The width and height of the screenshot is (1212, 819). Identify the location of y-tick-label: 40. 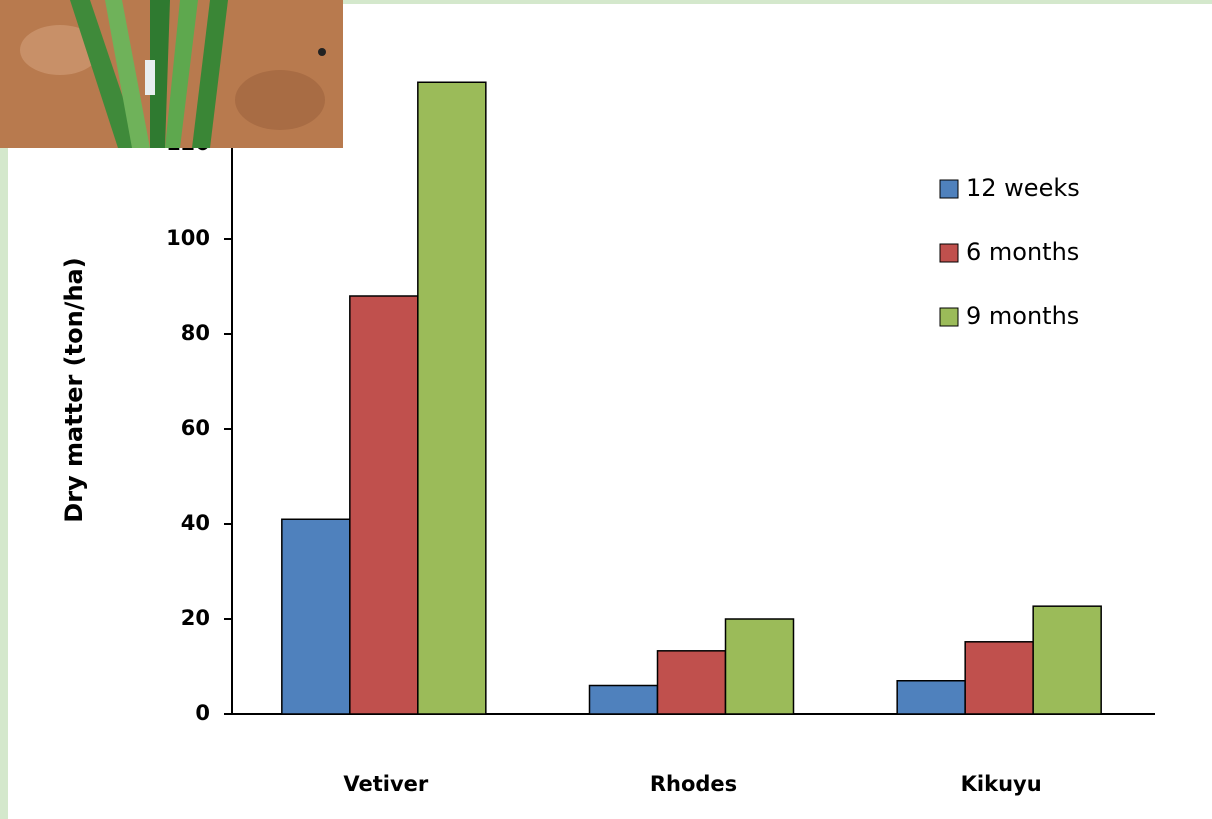
(195, 523).